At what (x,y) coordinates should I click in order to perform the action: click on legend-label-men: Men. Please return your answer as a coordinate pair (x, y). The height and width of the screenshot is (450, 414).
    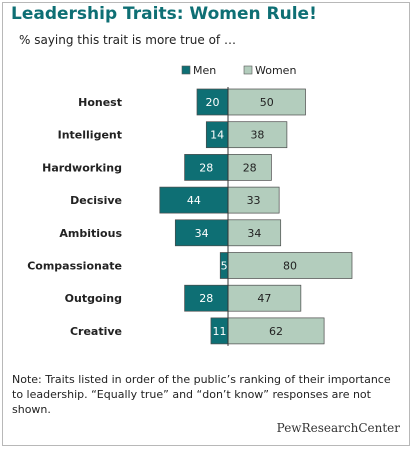
    Looking at the image, I should click on (204, 70).